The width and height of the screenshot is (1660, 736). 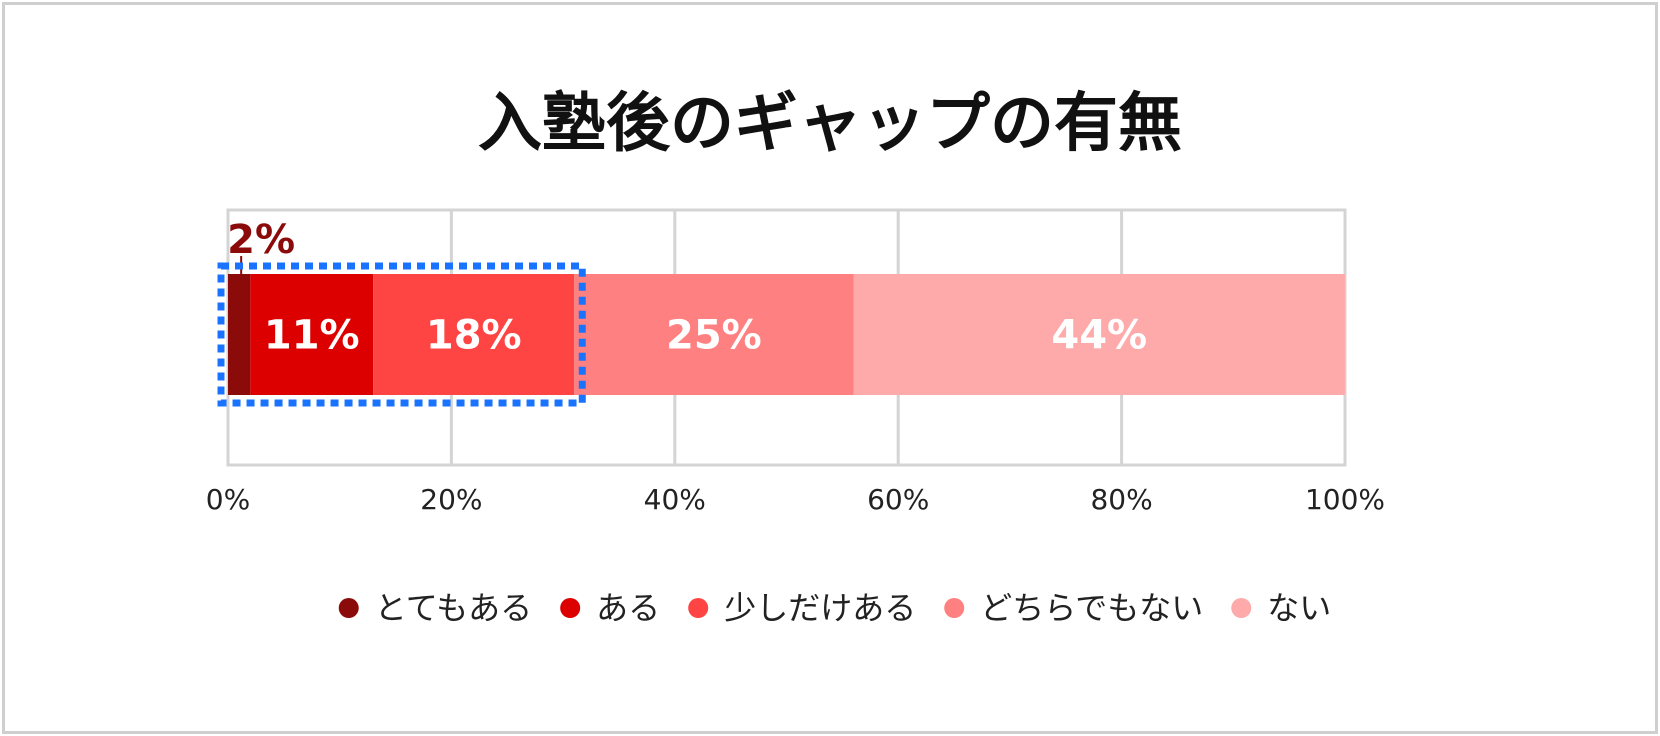 I want to click on chart-title: 入塾後のギャップの有無, so click(x=830, y=124).